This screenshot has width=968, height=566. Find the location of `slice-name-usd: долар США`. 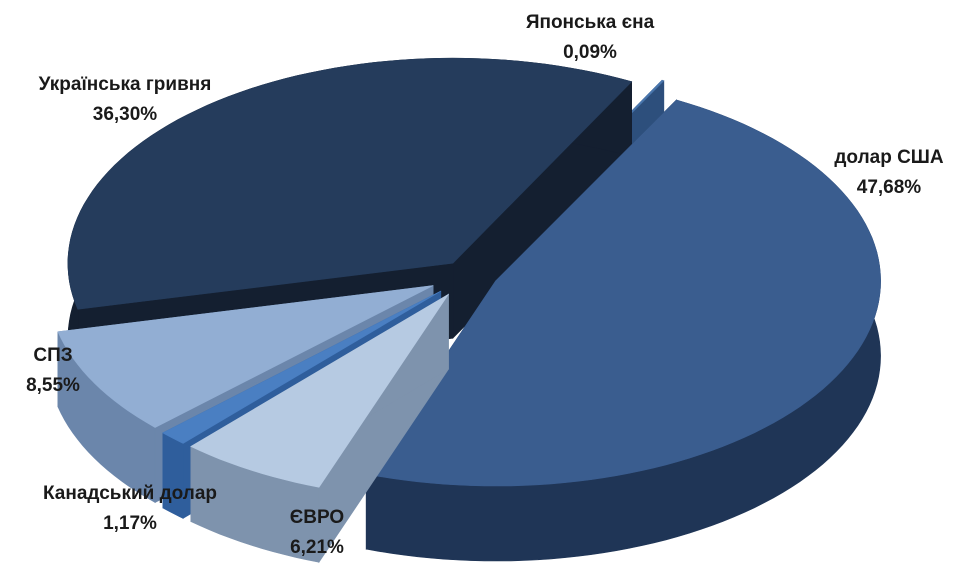

slice-name-usd: долар США is located at coordinates (889, 157).